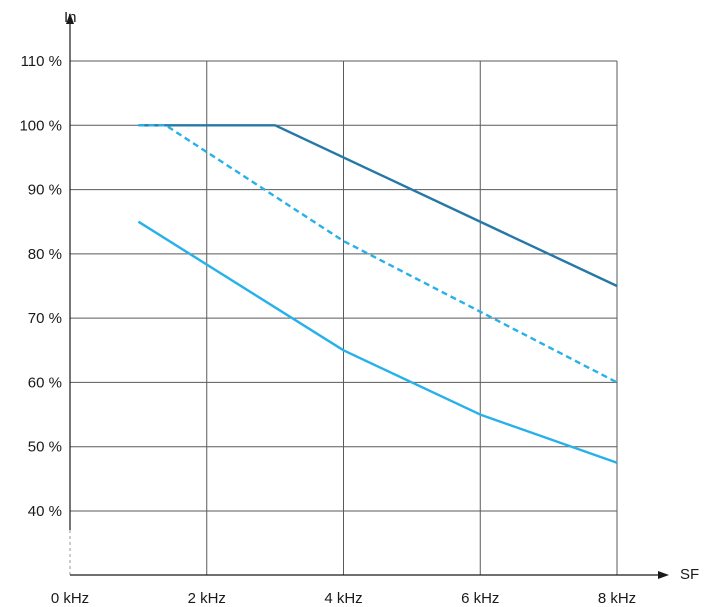  Describe the element at coordinates (617, 598) in the screenshot. I see `x-tick-label: 8 kHz` at that location.